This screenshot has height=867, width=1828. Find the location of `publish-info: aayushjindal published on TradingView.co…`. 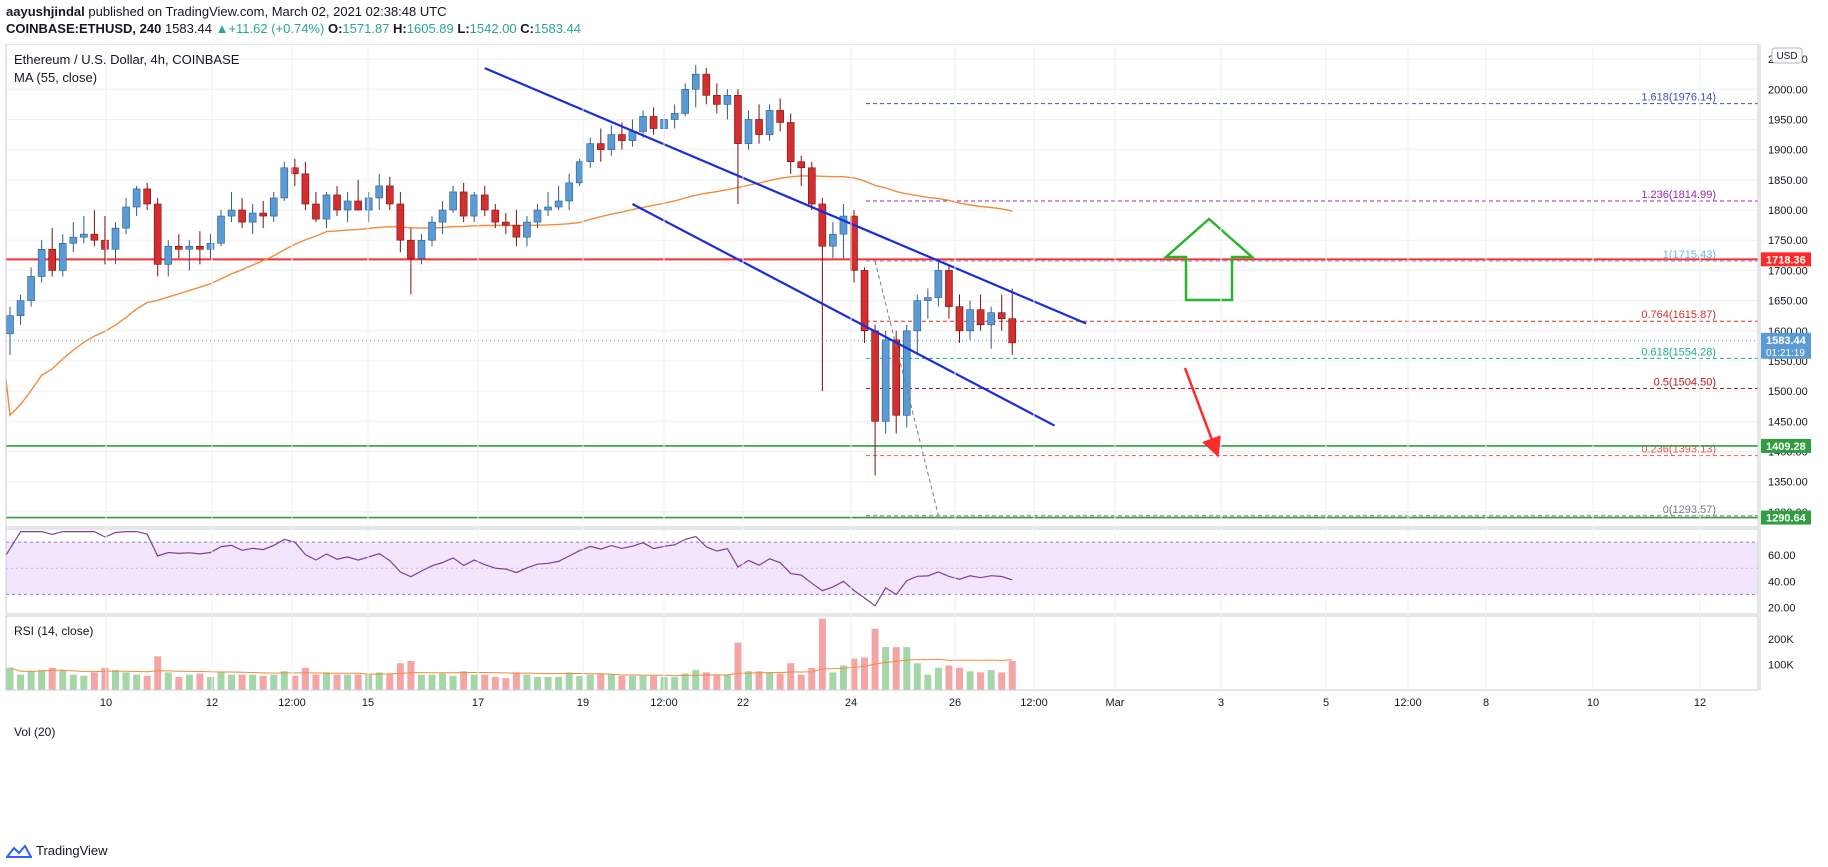

publish-info: aayushjindal published on TradingView.co… is located at coordinates (226, 11).